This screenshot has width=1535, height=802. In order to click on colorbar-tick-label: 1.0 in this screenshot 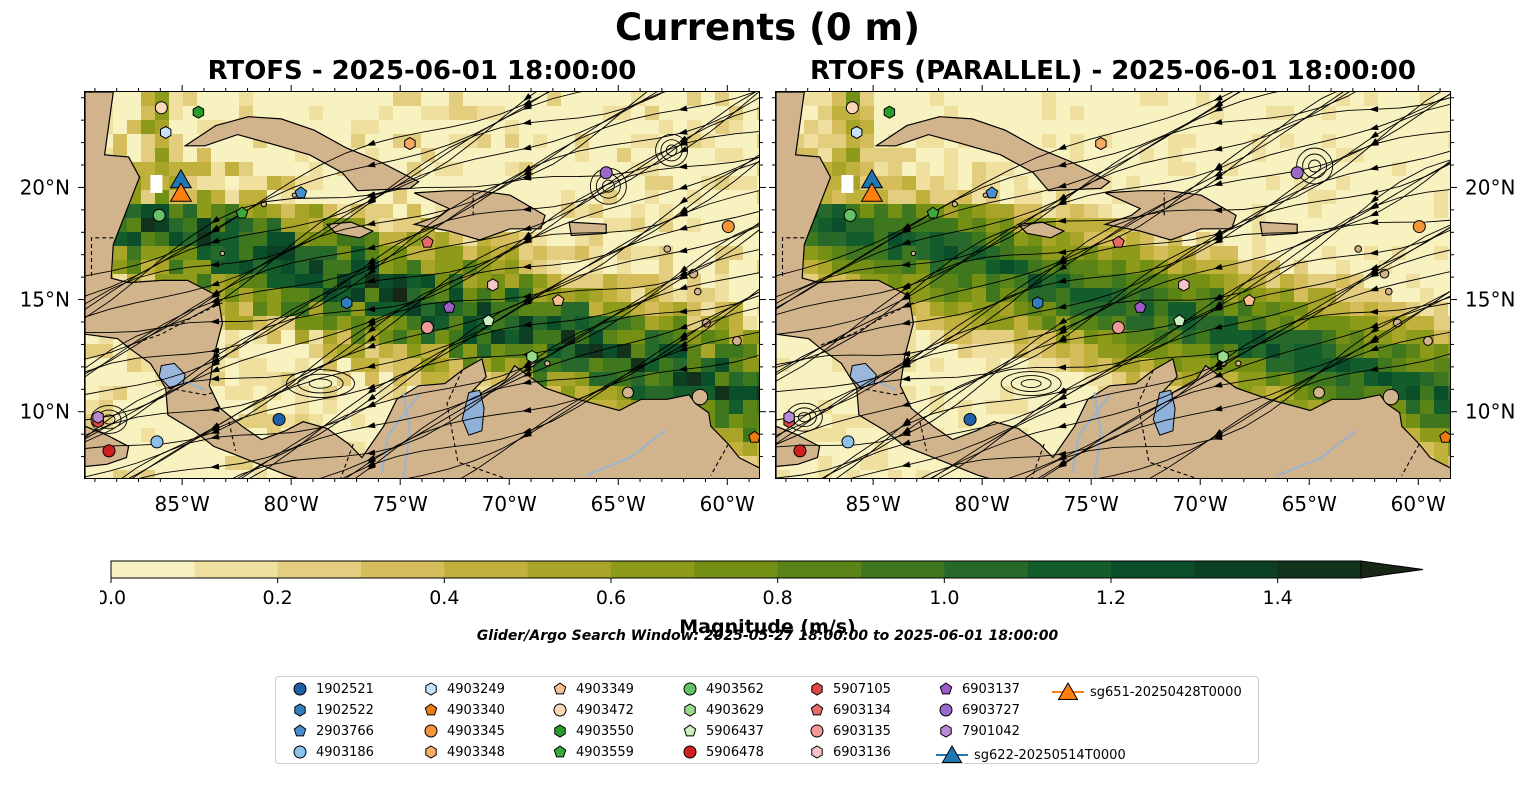, I will do `click(944, 598)`.